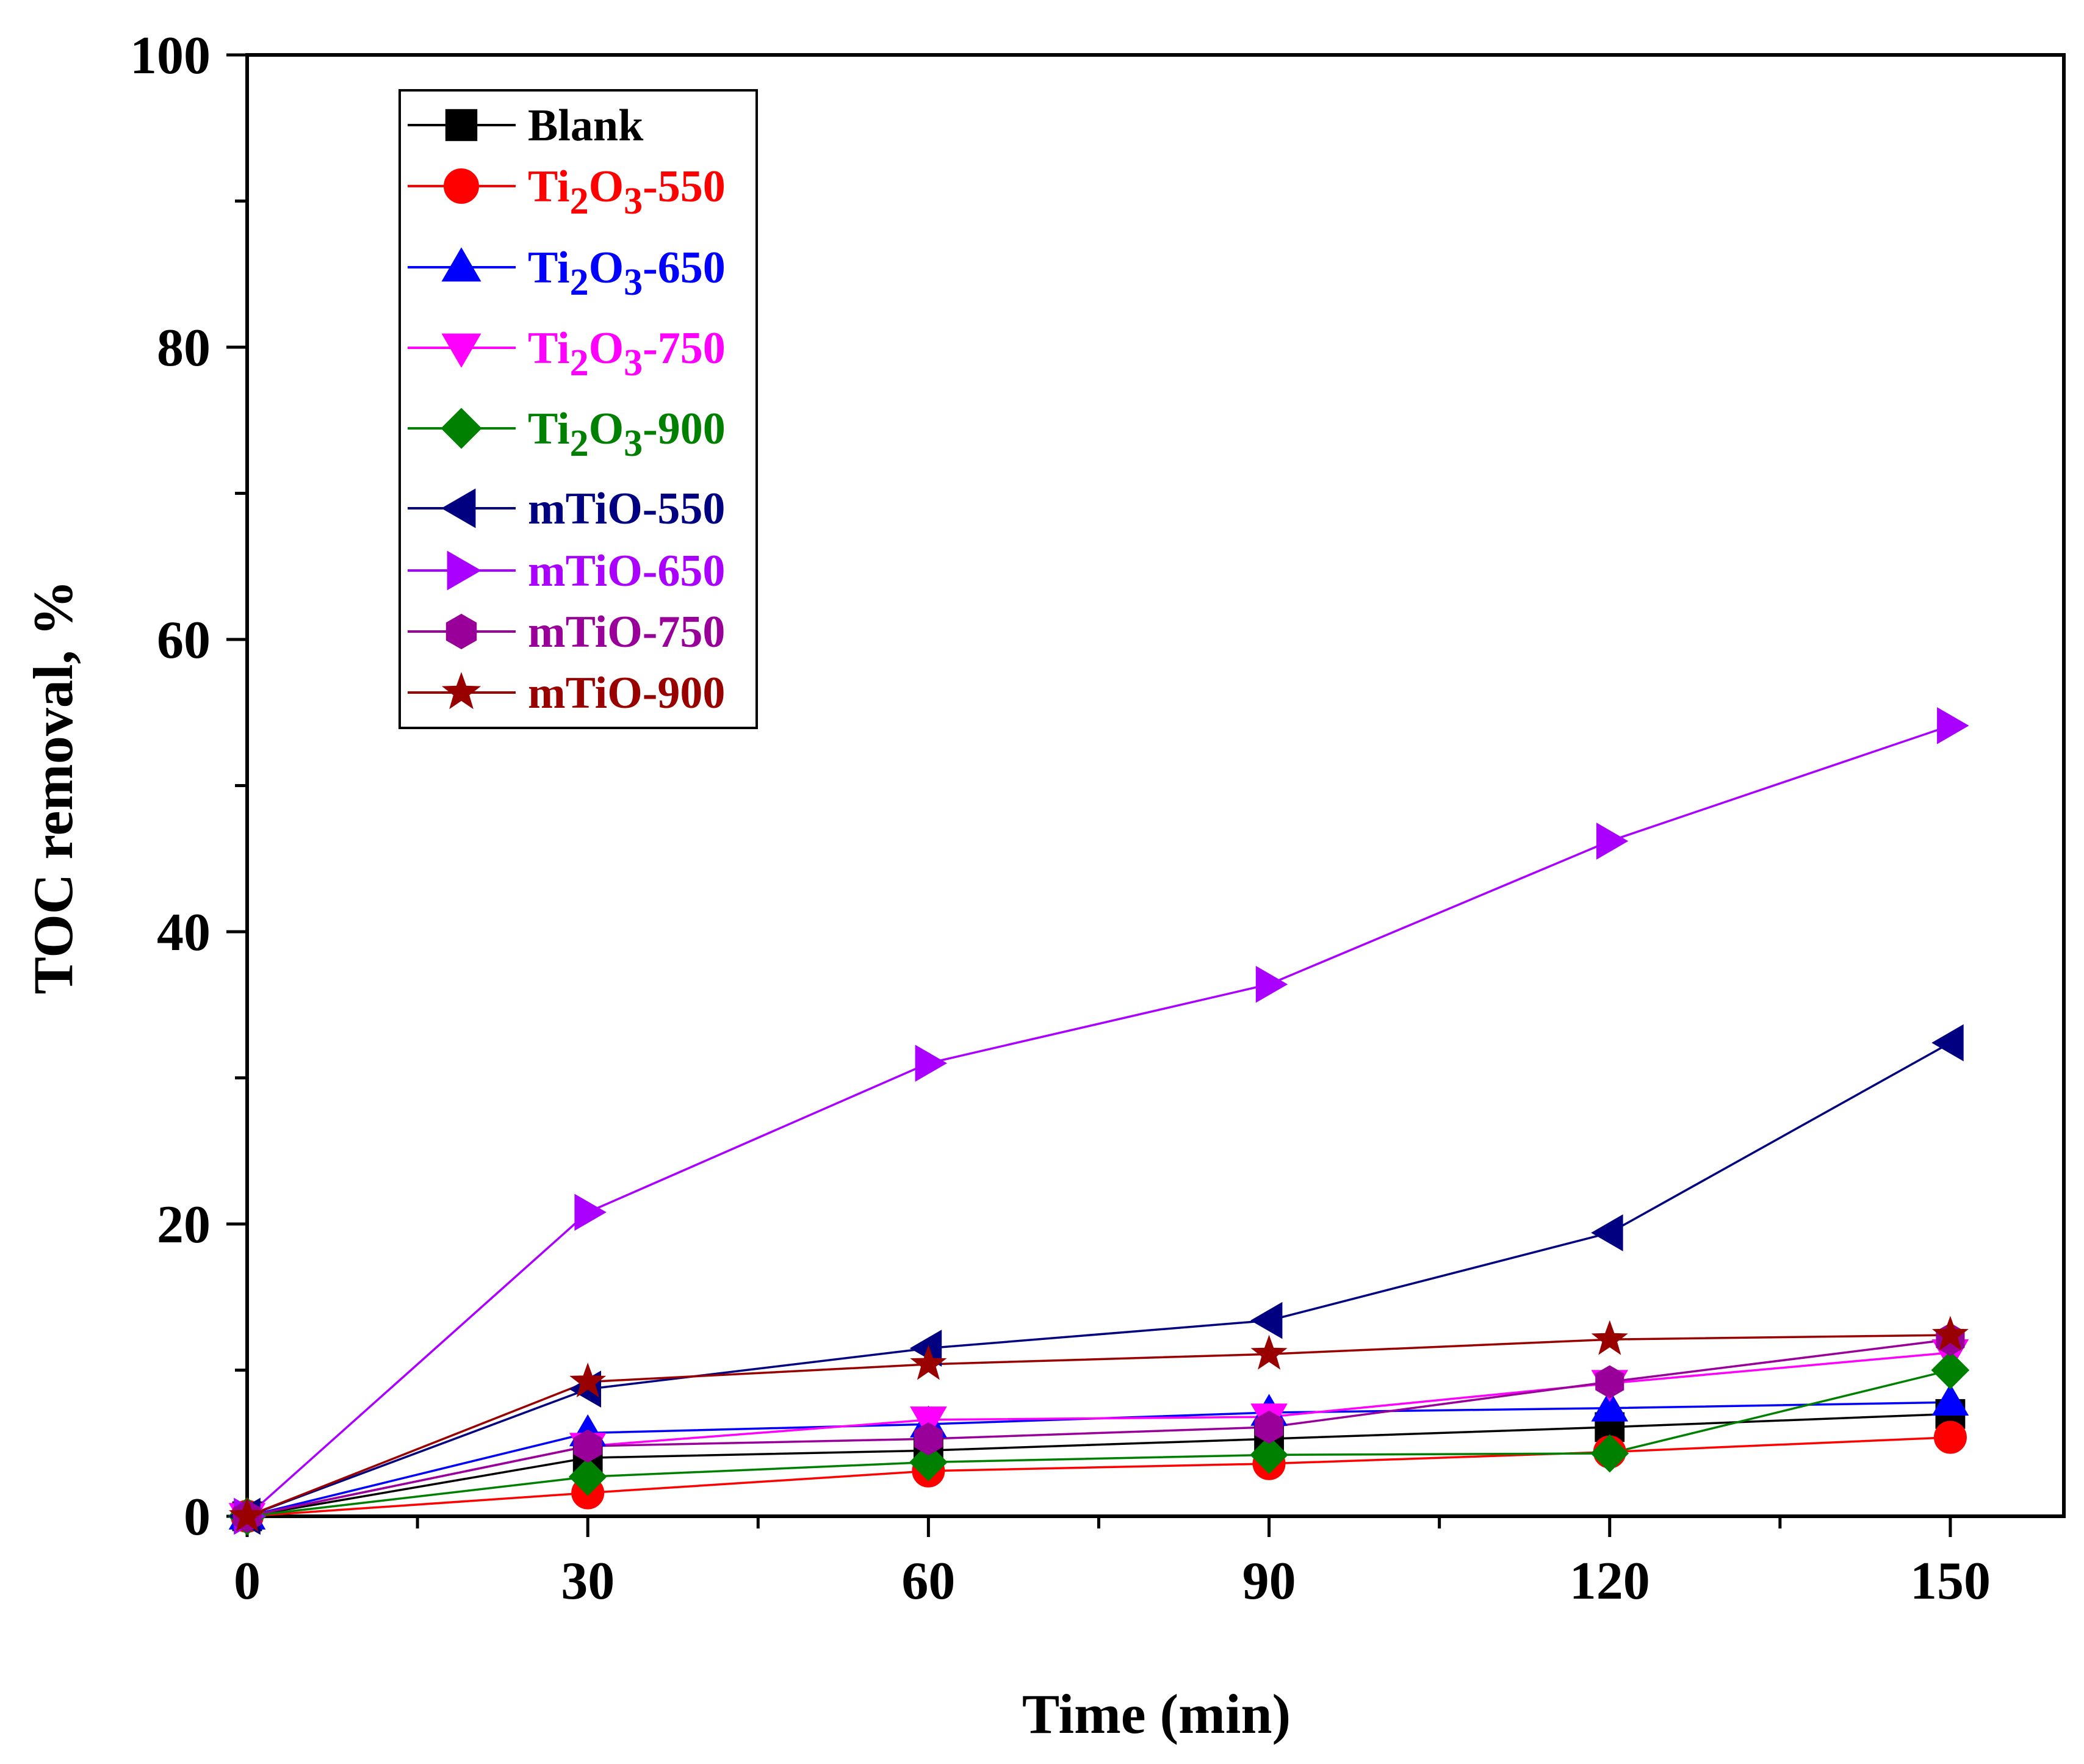 The height and width of the screenshot is (1764, 2084). What do you see at coordinates (627, 353) in the screenshot?
I see `legend-label: Ti2O3-750` at bounding box center [627, 353].